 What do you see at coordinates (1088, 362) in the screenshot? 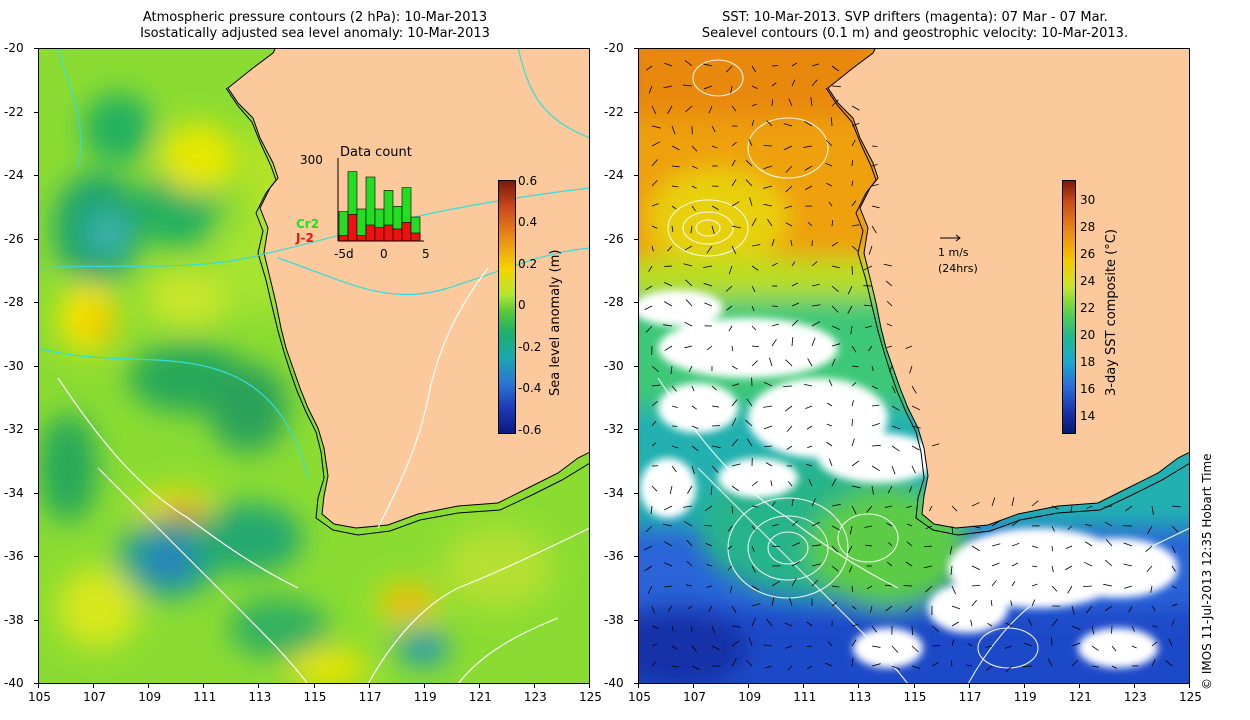
I see `right-cb-tick: 18` at bounding box center [1088, 362].